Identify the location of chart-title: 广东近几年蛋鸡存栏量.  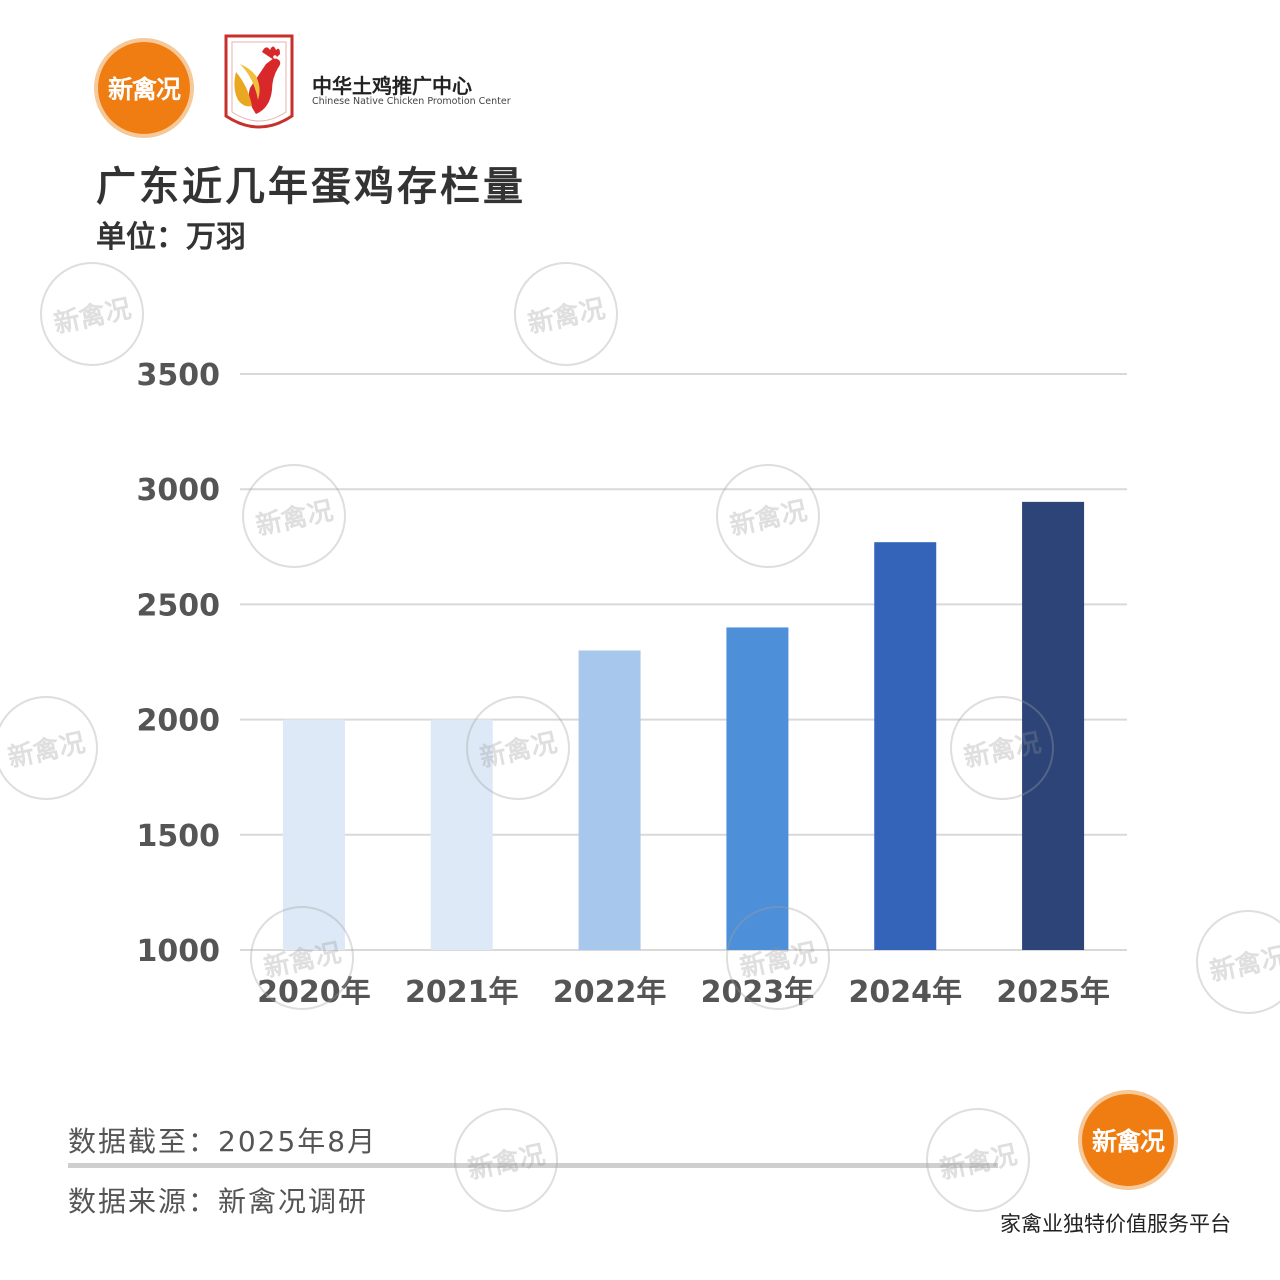
(311, 187).